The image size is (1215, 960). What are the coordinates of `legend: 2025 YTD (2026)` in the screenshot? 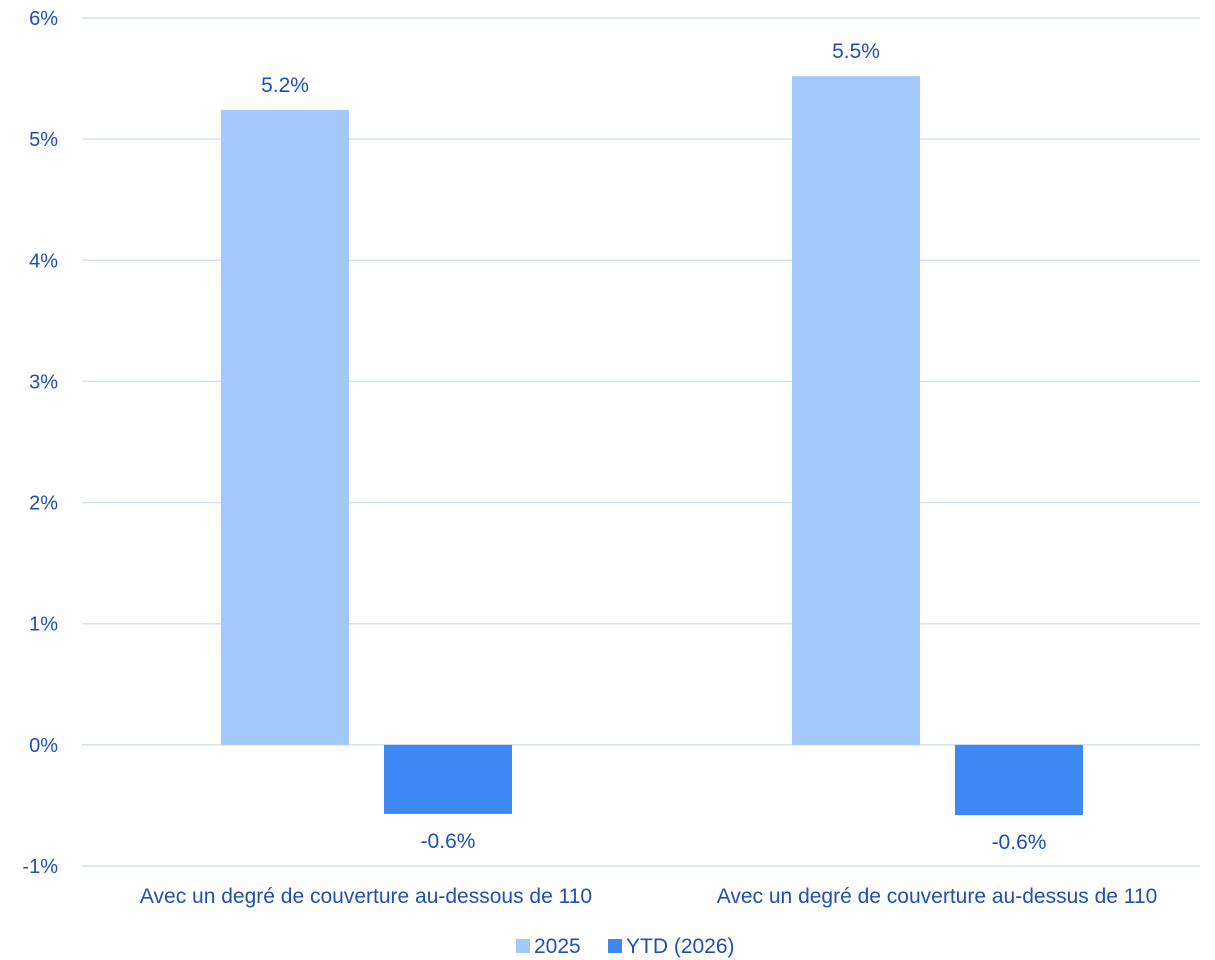 It's located at (625, 946).